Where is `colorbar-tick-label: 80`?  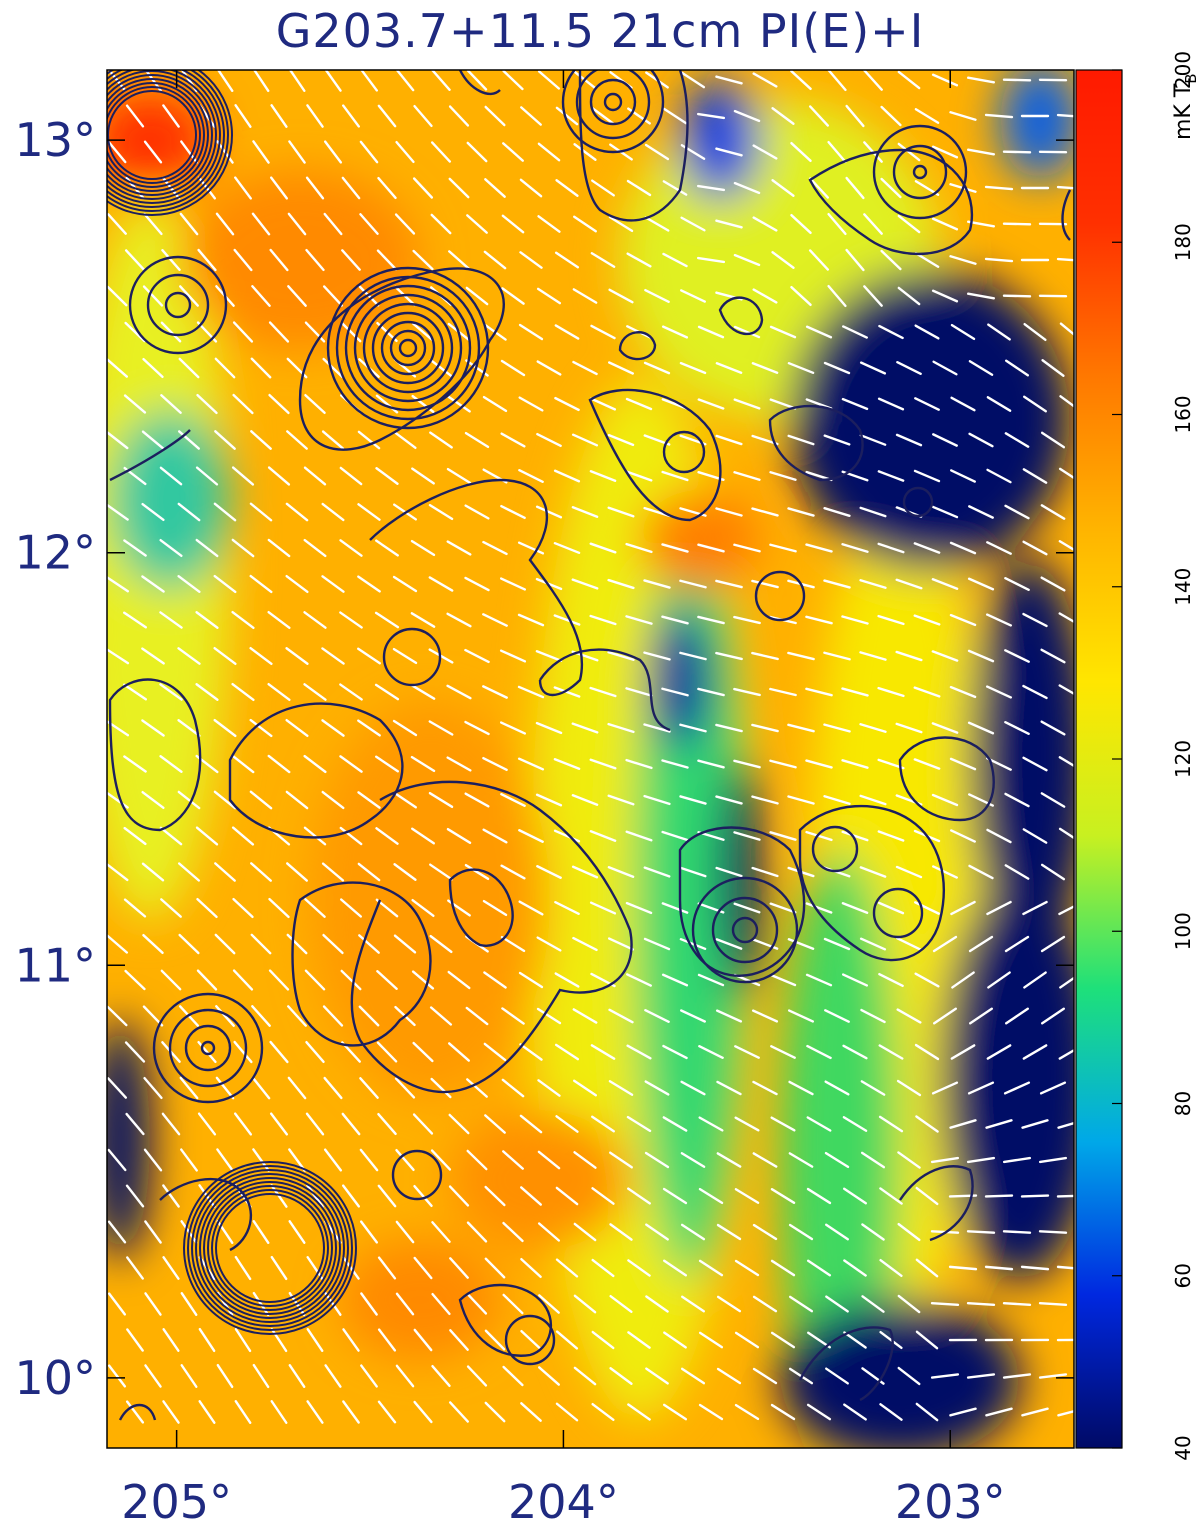
colorbar-tick-label: 80 is located at coordinates (1183, 1103).